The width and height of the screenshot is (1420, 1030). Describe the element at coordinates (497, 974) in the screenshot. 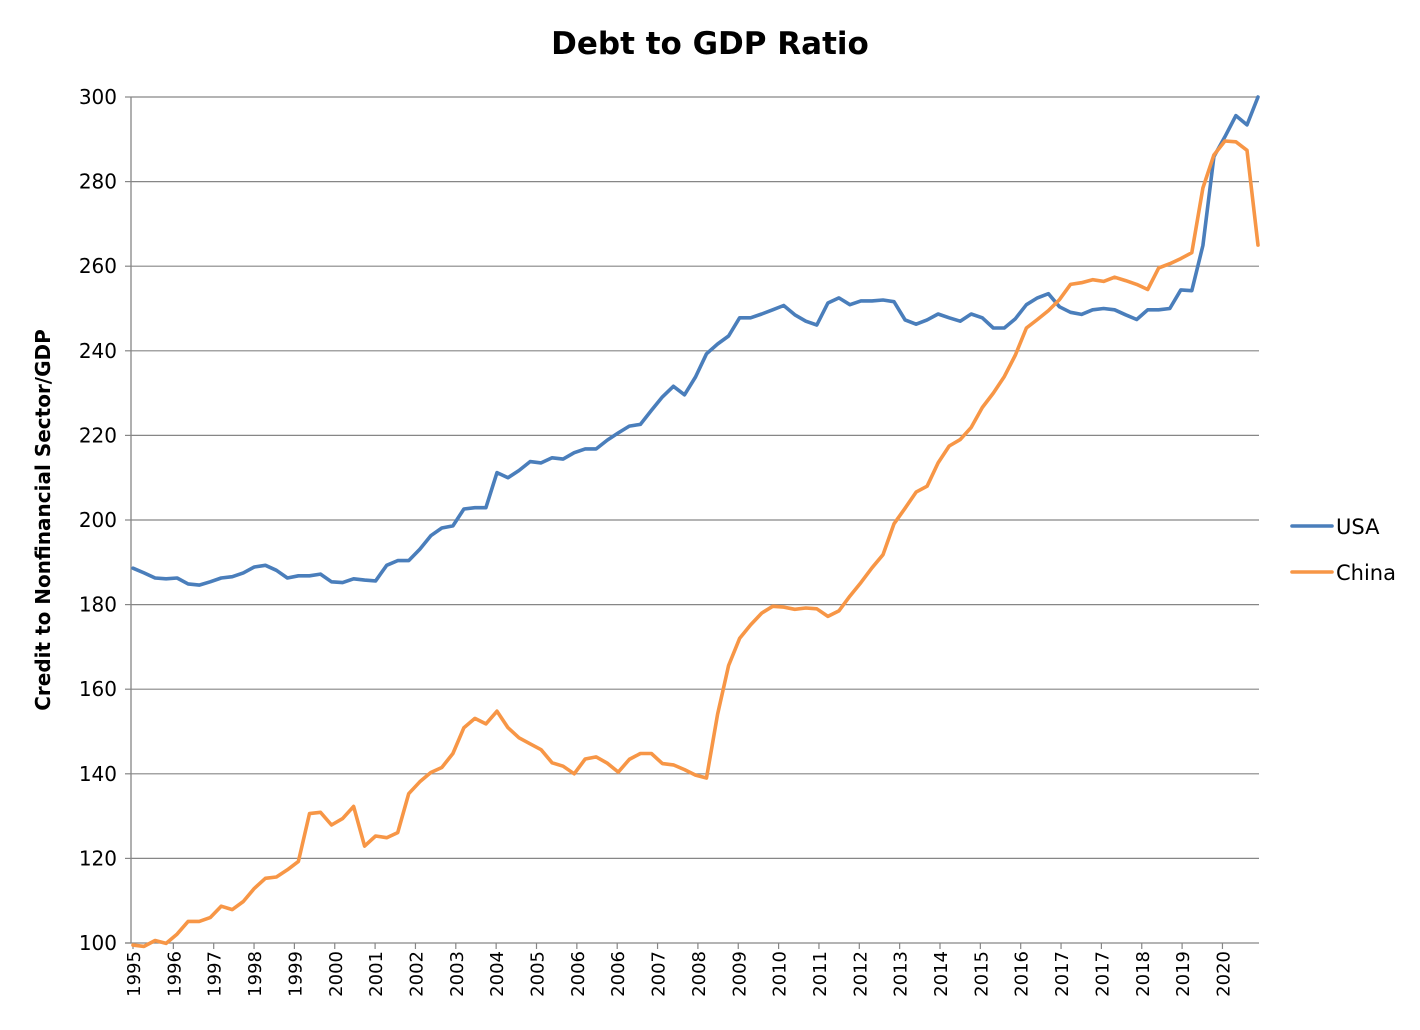

I see `x-tick-label: 2004` at that location.